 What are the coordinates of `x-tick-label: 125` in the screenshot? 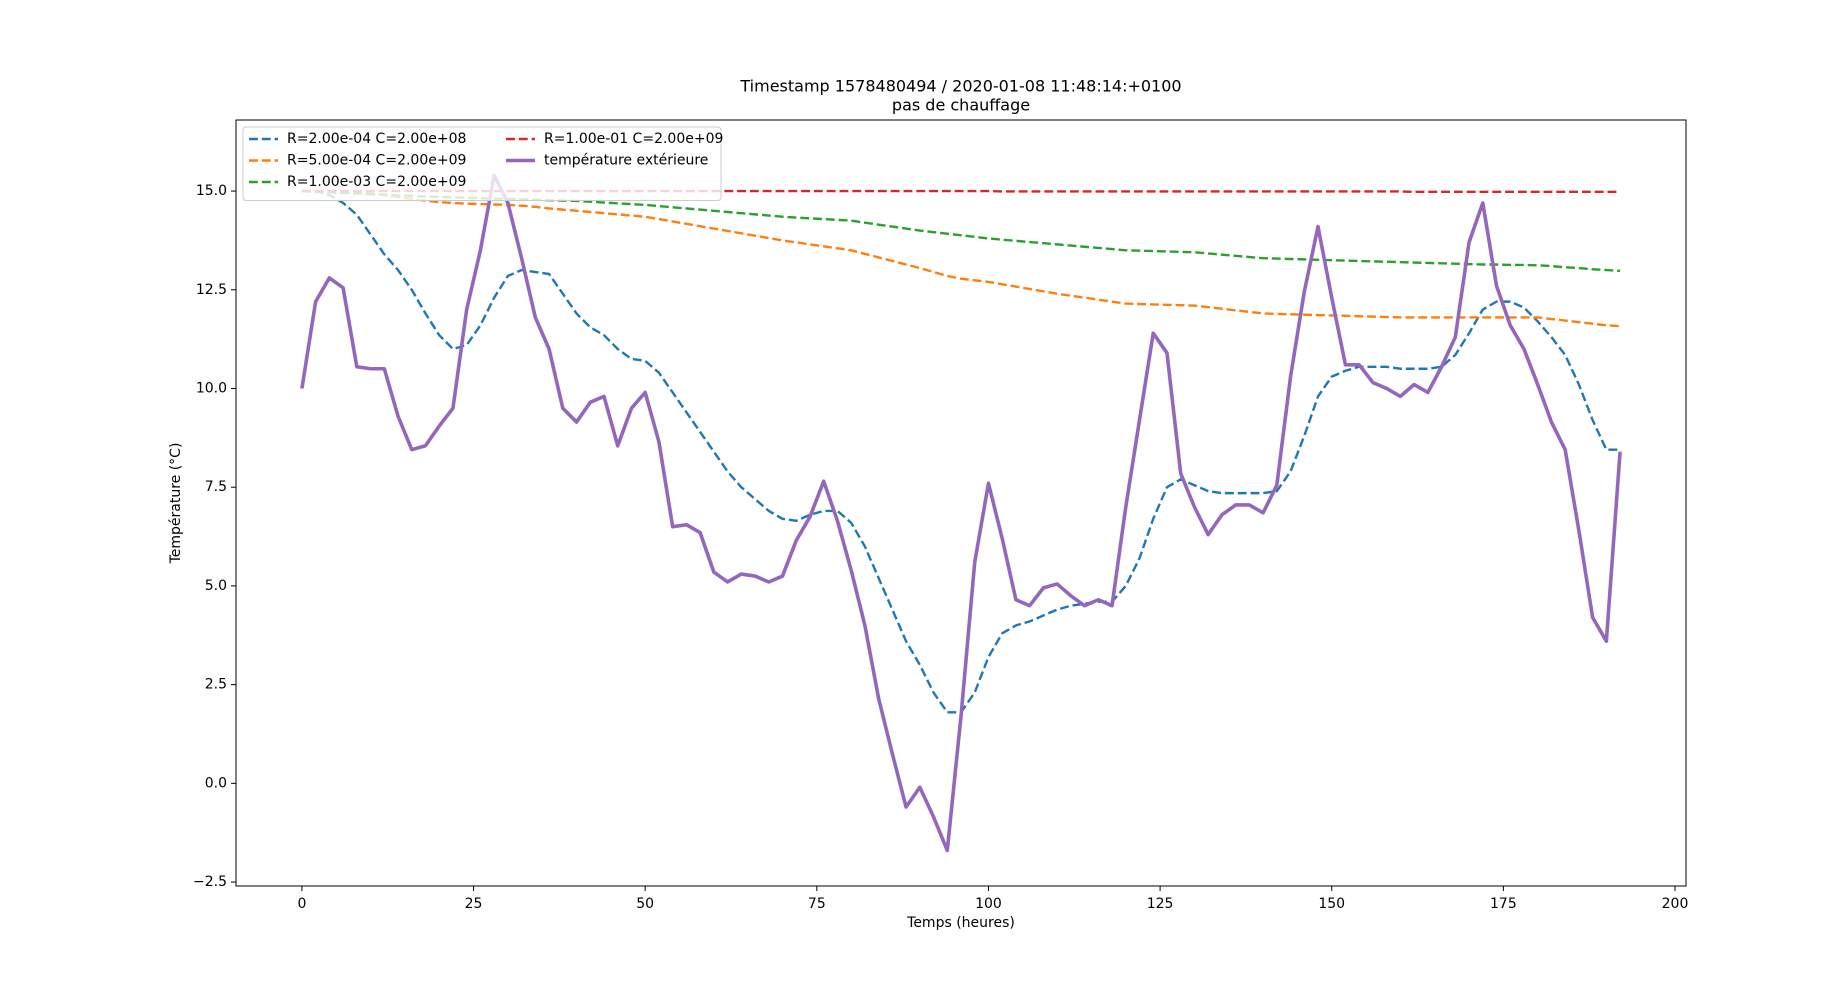 It's located at (1160, 904).